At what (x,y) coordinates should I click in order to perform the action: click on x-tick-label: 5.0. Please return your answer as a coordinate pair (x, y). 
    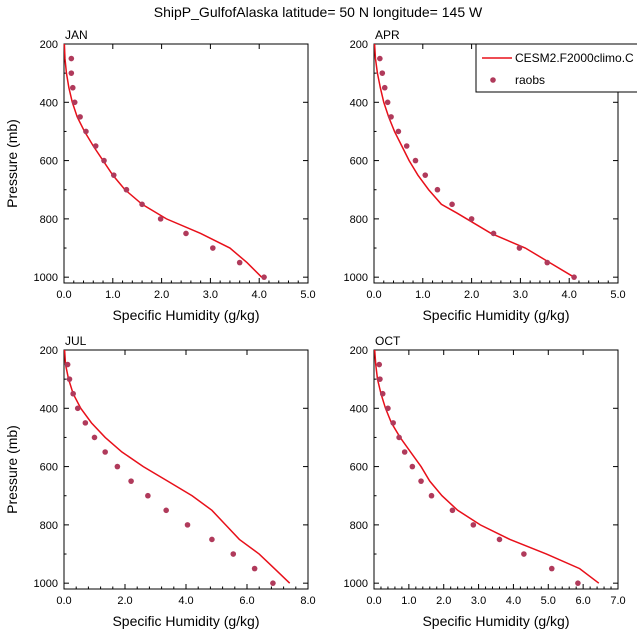
    Looking at the image, I should click on (548, 601).